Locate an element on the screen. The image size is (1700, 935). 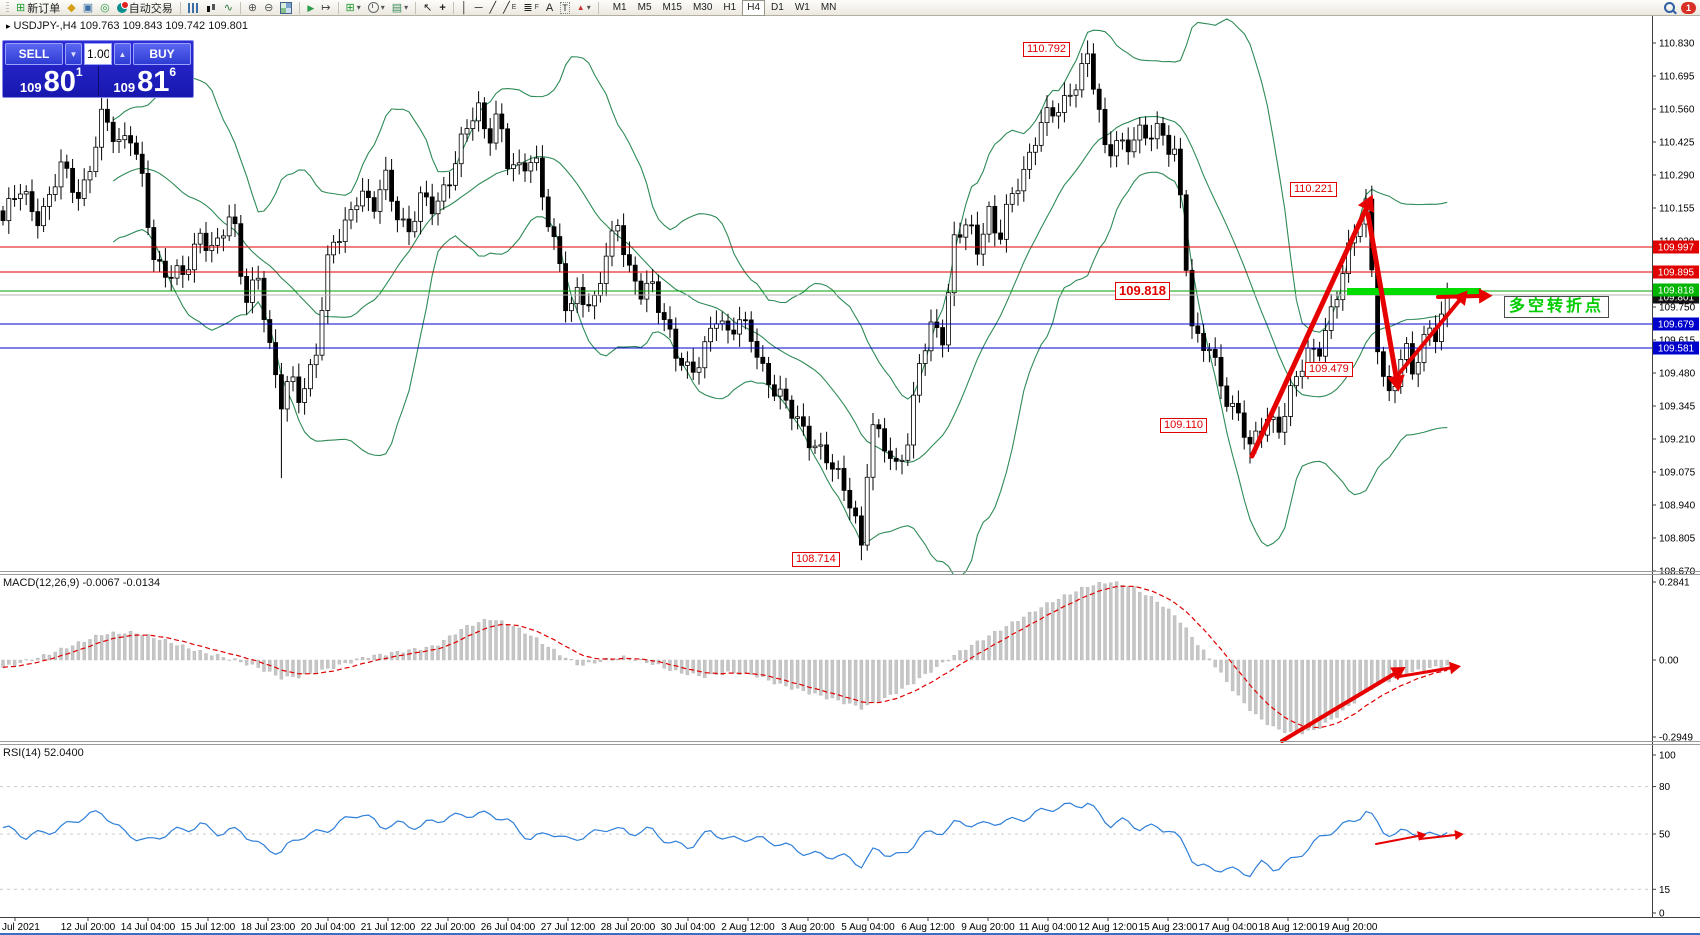
fibonacci-tool-button: ≣ F is located at coordinates (531, 8).